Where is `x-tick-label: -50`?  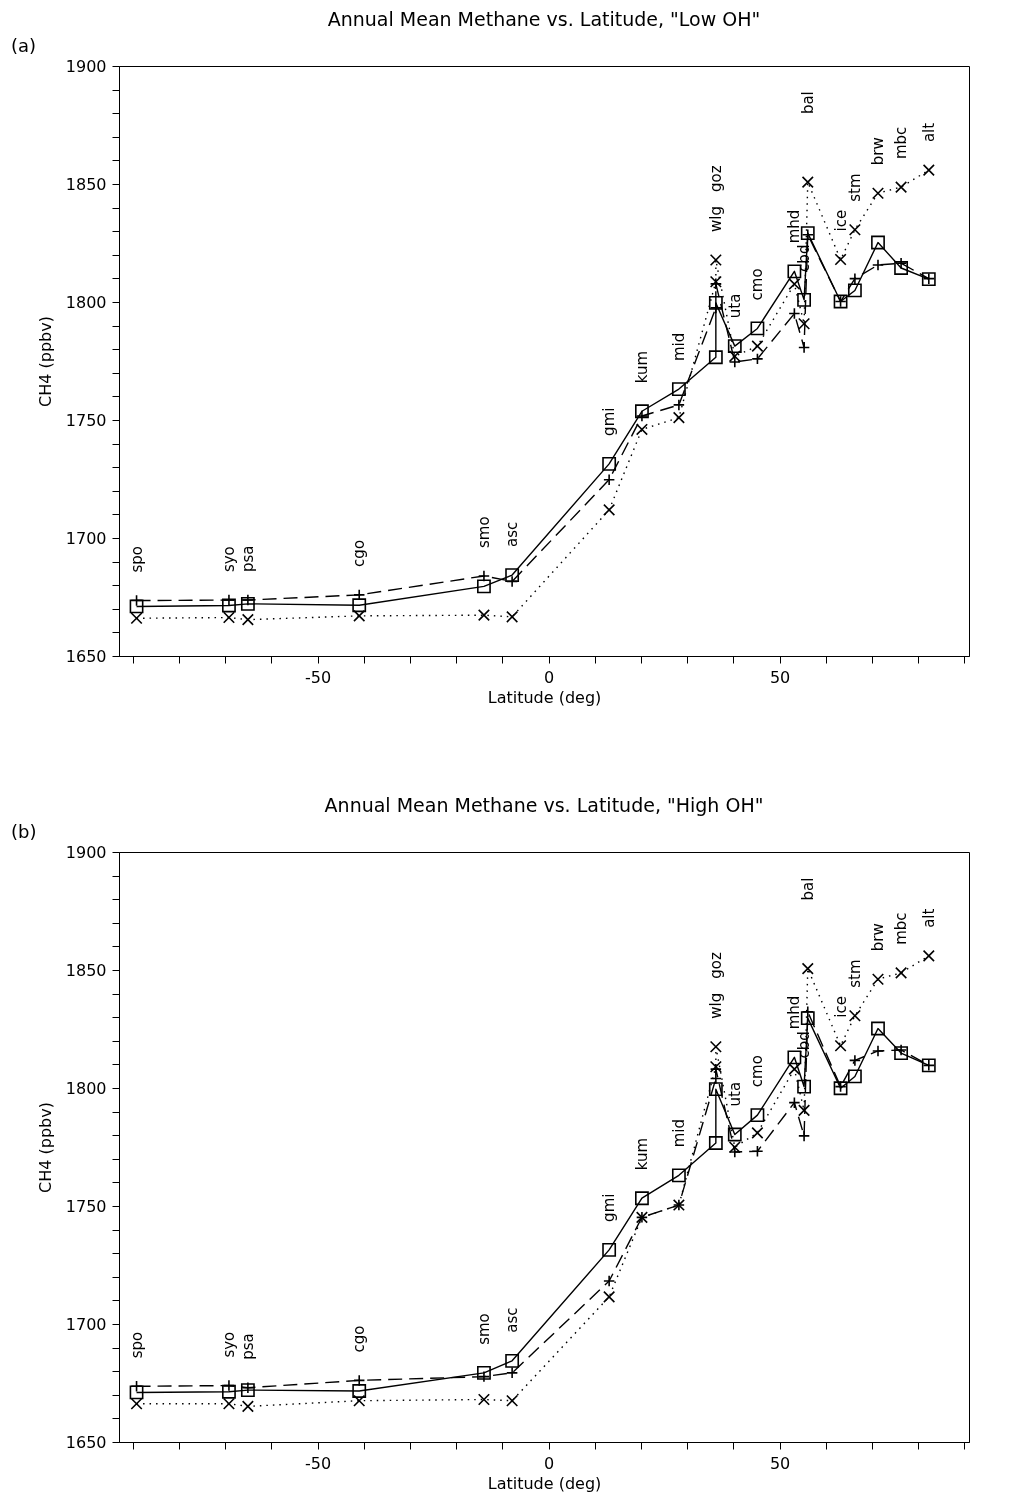
x-tick-label: -50 is located at coordinates (318, 1463).